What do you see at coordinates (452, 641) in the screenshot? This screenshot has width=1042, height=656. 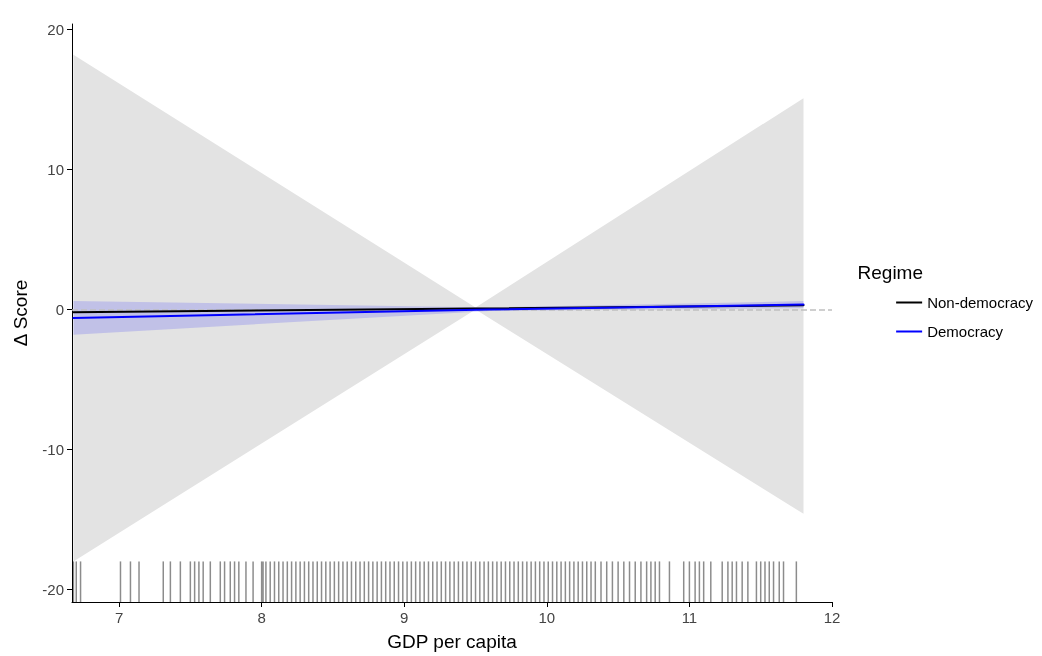 I see `x-axis-title: GDP per capita` at bounding box center [452, 641].